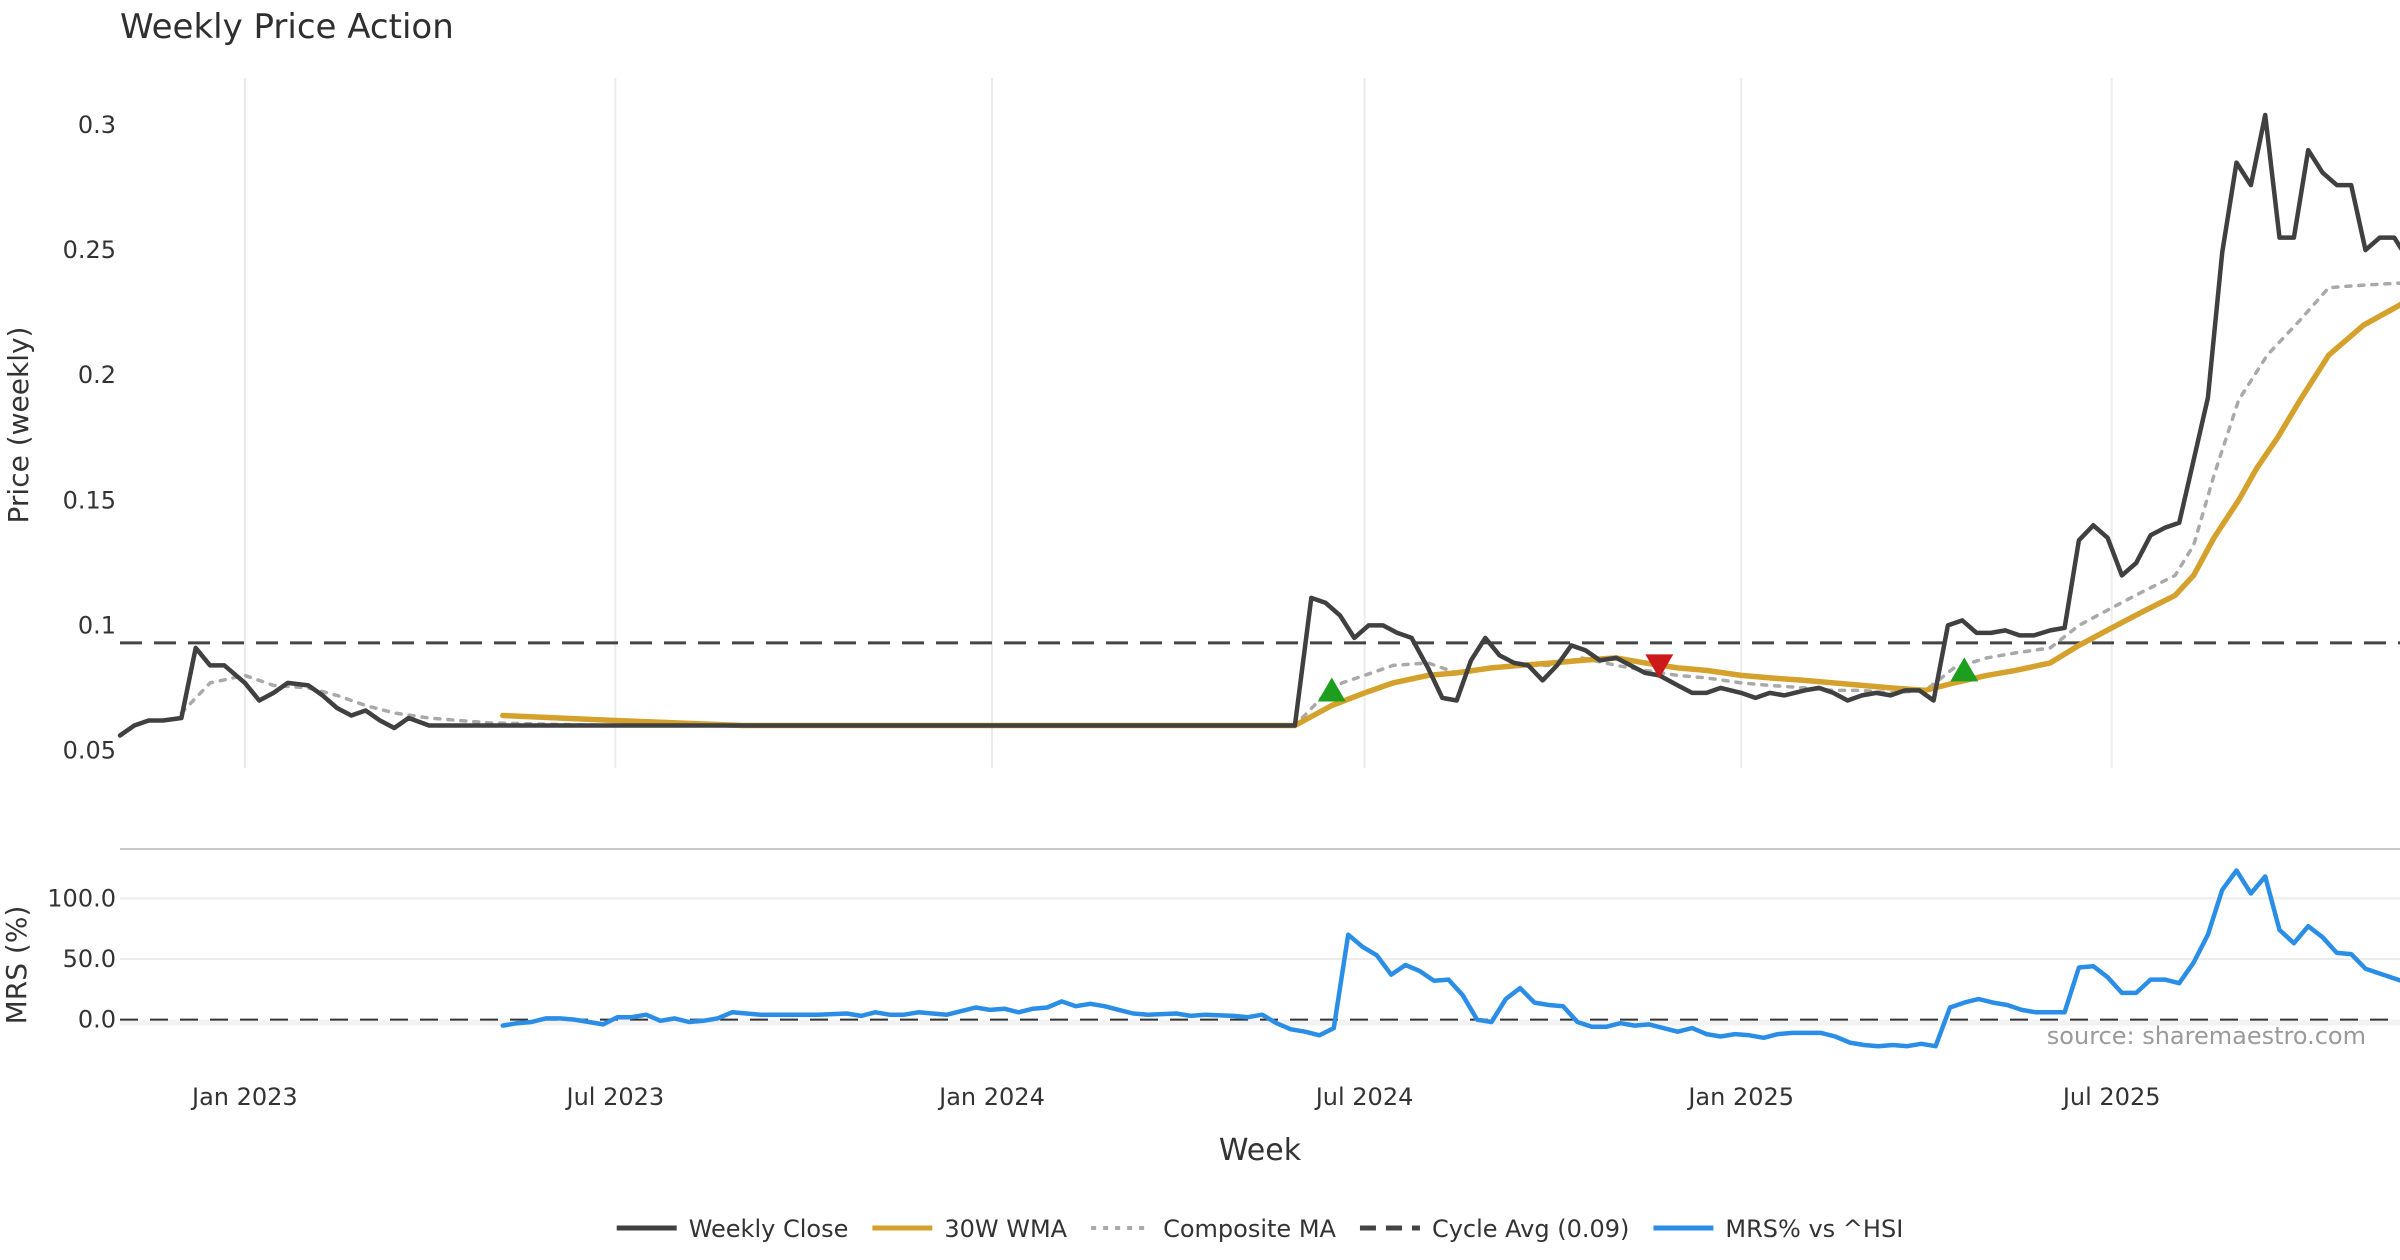  Describe the element at coordinates (2206, 1036) in the screenshot. I see `source-attribution: source: sharemaestro.com` at that location.